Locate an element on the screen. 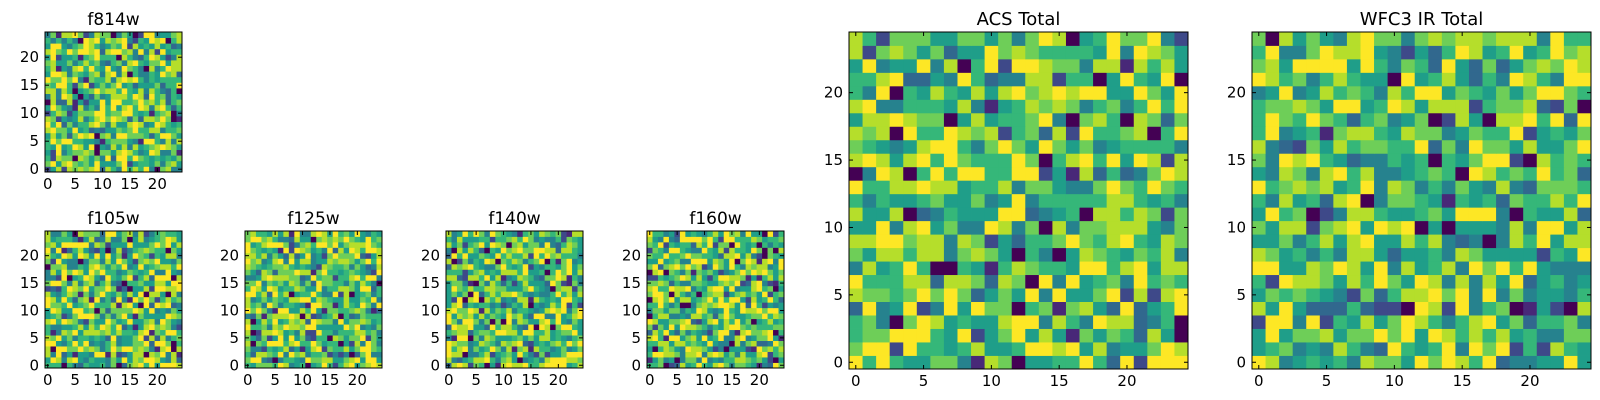 Image resolution: width=1600 pixels, height=400 pixels. x-tick-label: 20 is located at coordinates (759, 380).